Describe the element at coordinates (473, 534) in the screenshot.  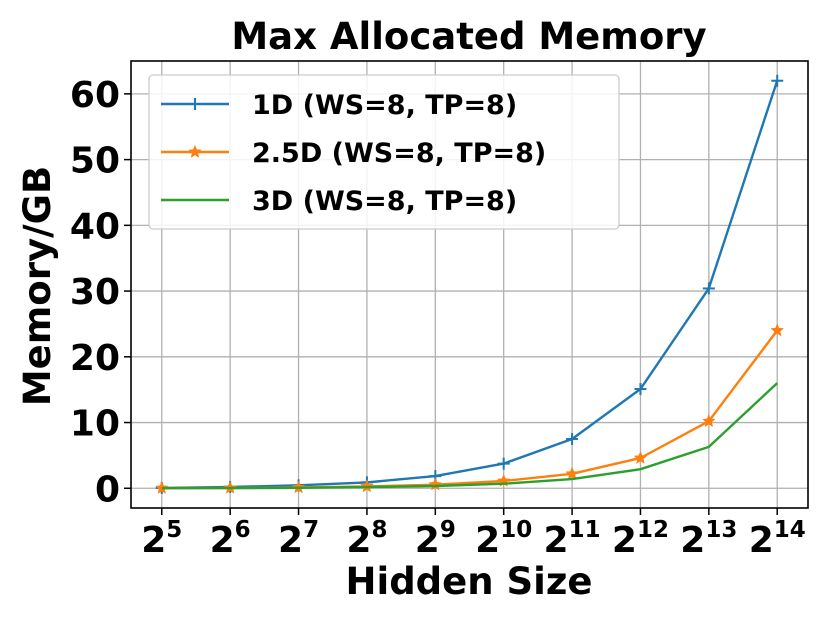
I see `x-axis-ticks: 25 26 27 28 29 210 211 212 213 214` at that location.